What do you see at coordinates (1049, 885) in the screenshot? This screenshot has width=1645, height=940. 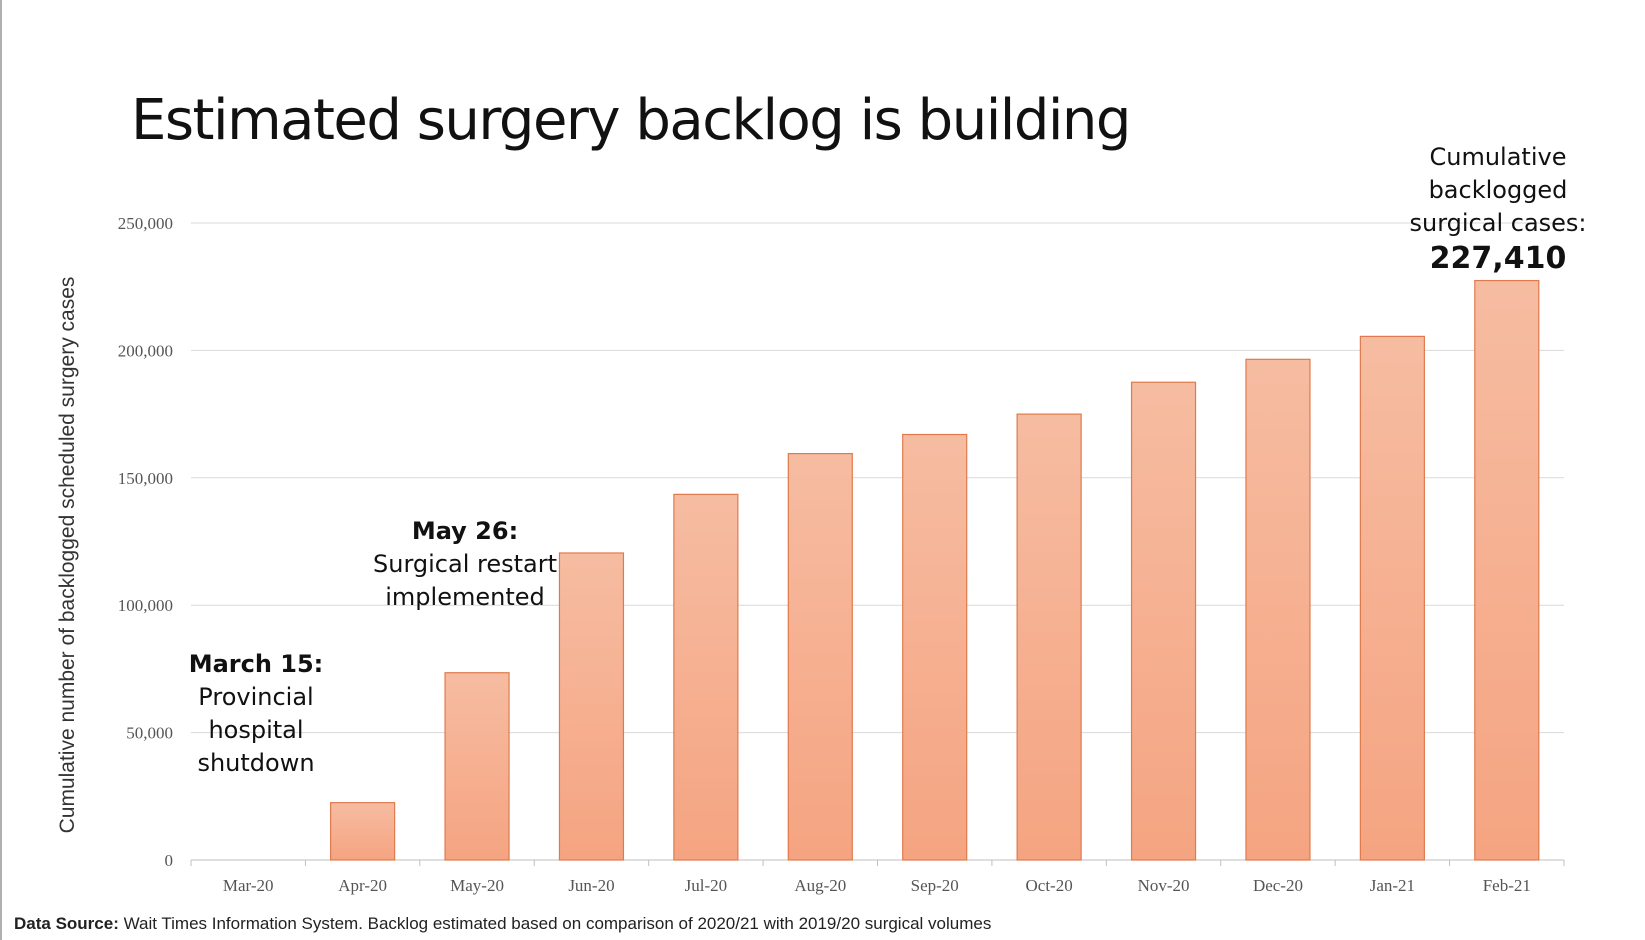 I see `x-tick-label: Oct-20` at bounding box center [1049, 885].